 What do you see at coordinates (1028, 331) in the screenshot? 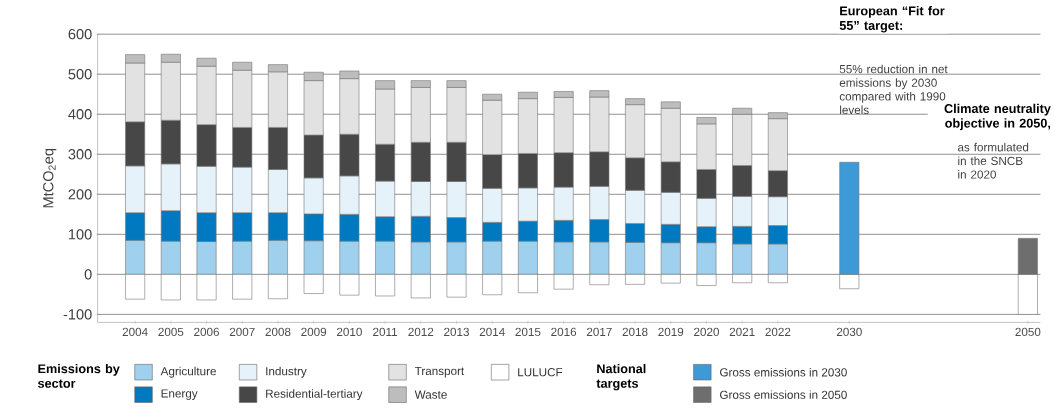
I see `x-tick-label: 2050` at bounding box center [1028, 331].